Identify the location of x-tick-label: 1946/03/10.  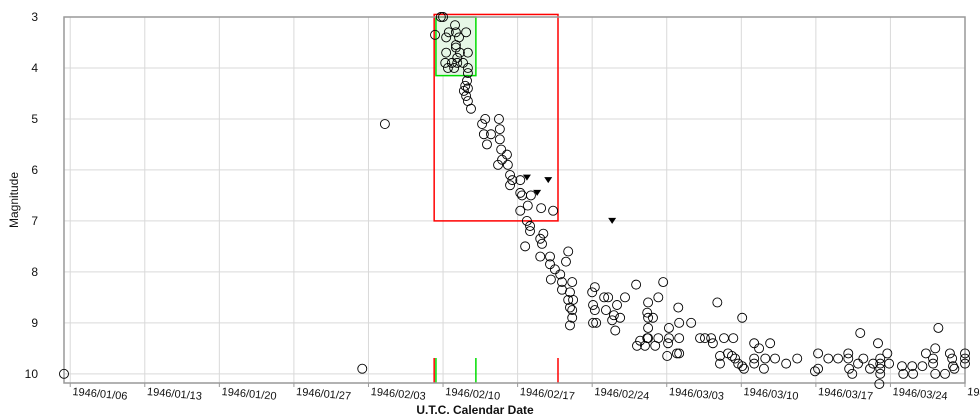
(771, 394).